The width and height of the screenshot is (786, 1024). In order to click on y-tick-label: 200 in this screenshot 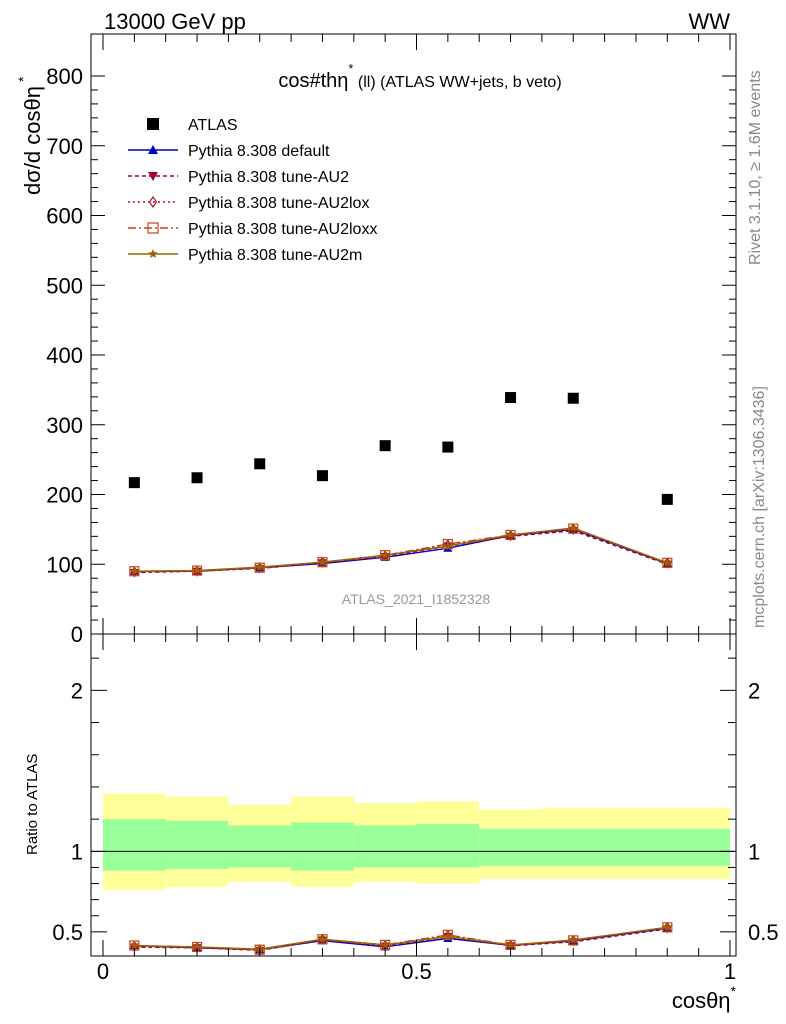, I will do `click(64, 495)`.